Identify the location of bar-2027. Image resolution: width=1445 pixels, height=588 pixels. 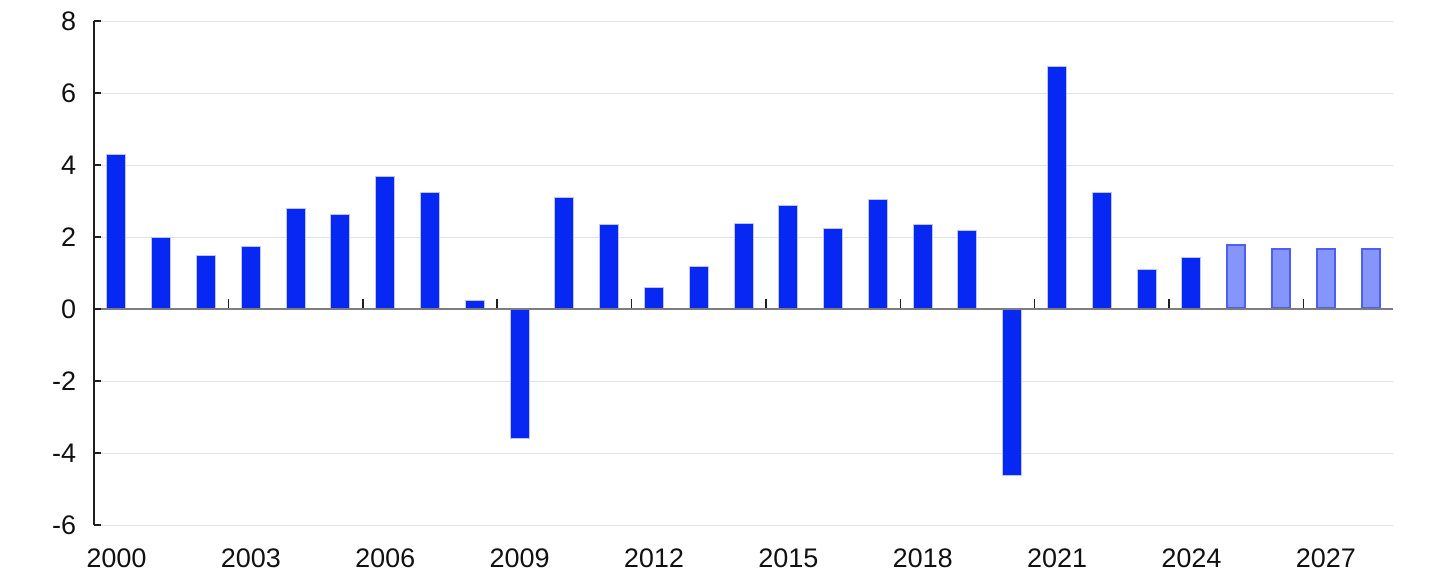
(1325, 278).